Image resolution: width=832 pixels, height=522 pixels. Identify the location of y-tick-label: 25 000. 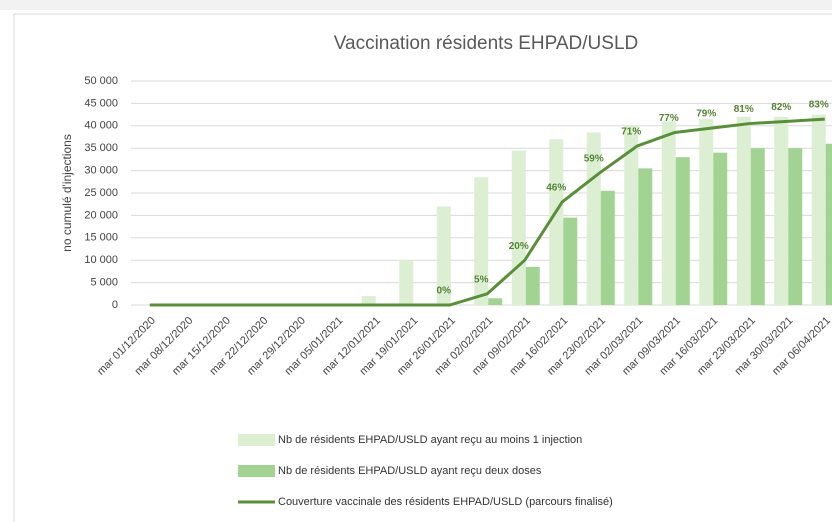
(101, 193).